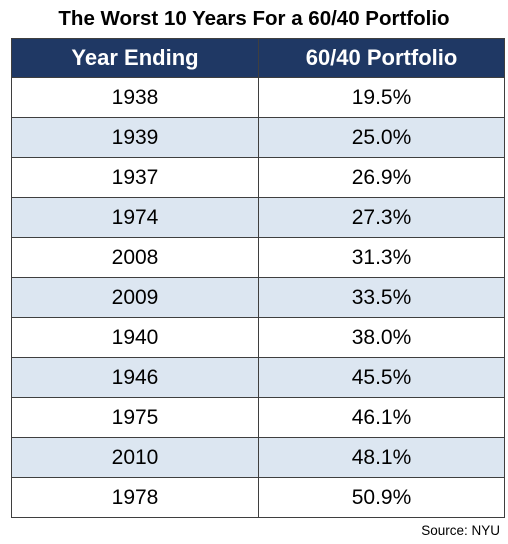 This screenshot has width=508, height=544. What do you see at coordinates (381, 257) in the screenshot?
I see `portfolio-return-cell: 31.3%` at bounding box center [381, 257].